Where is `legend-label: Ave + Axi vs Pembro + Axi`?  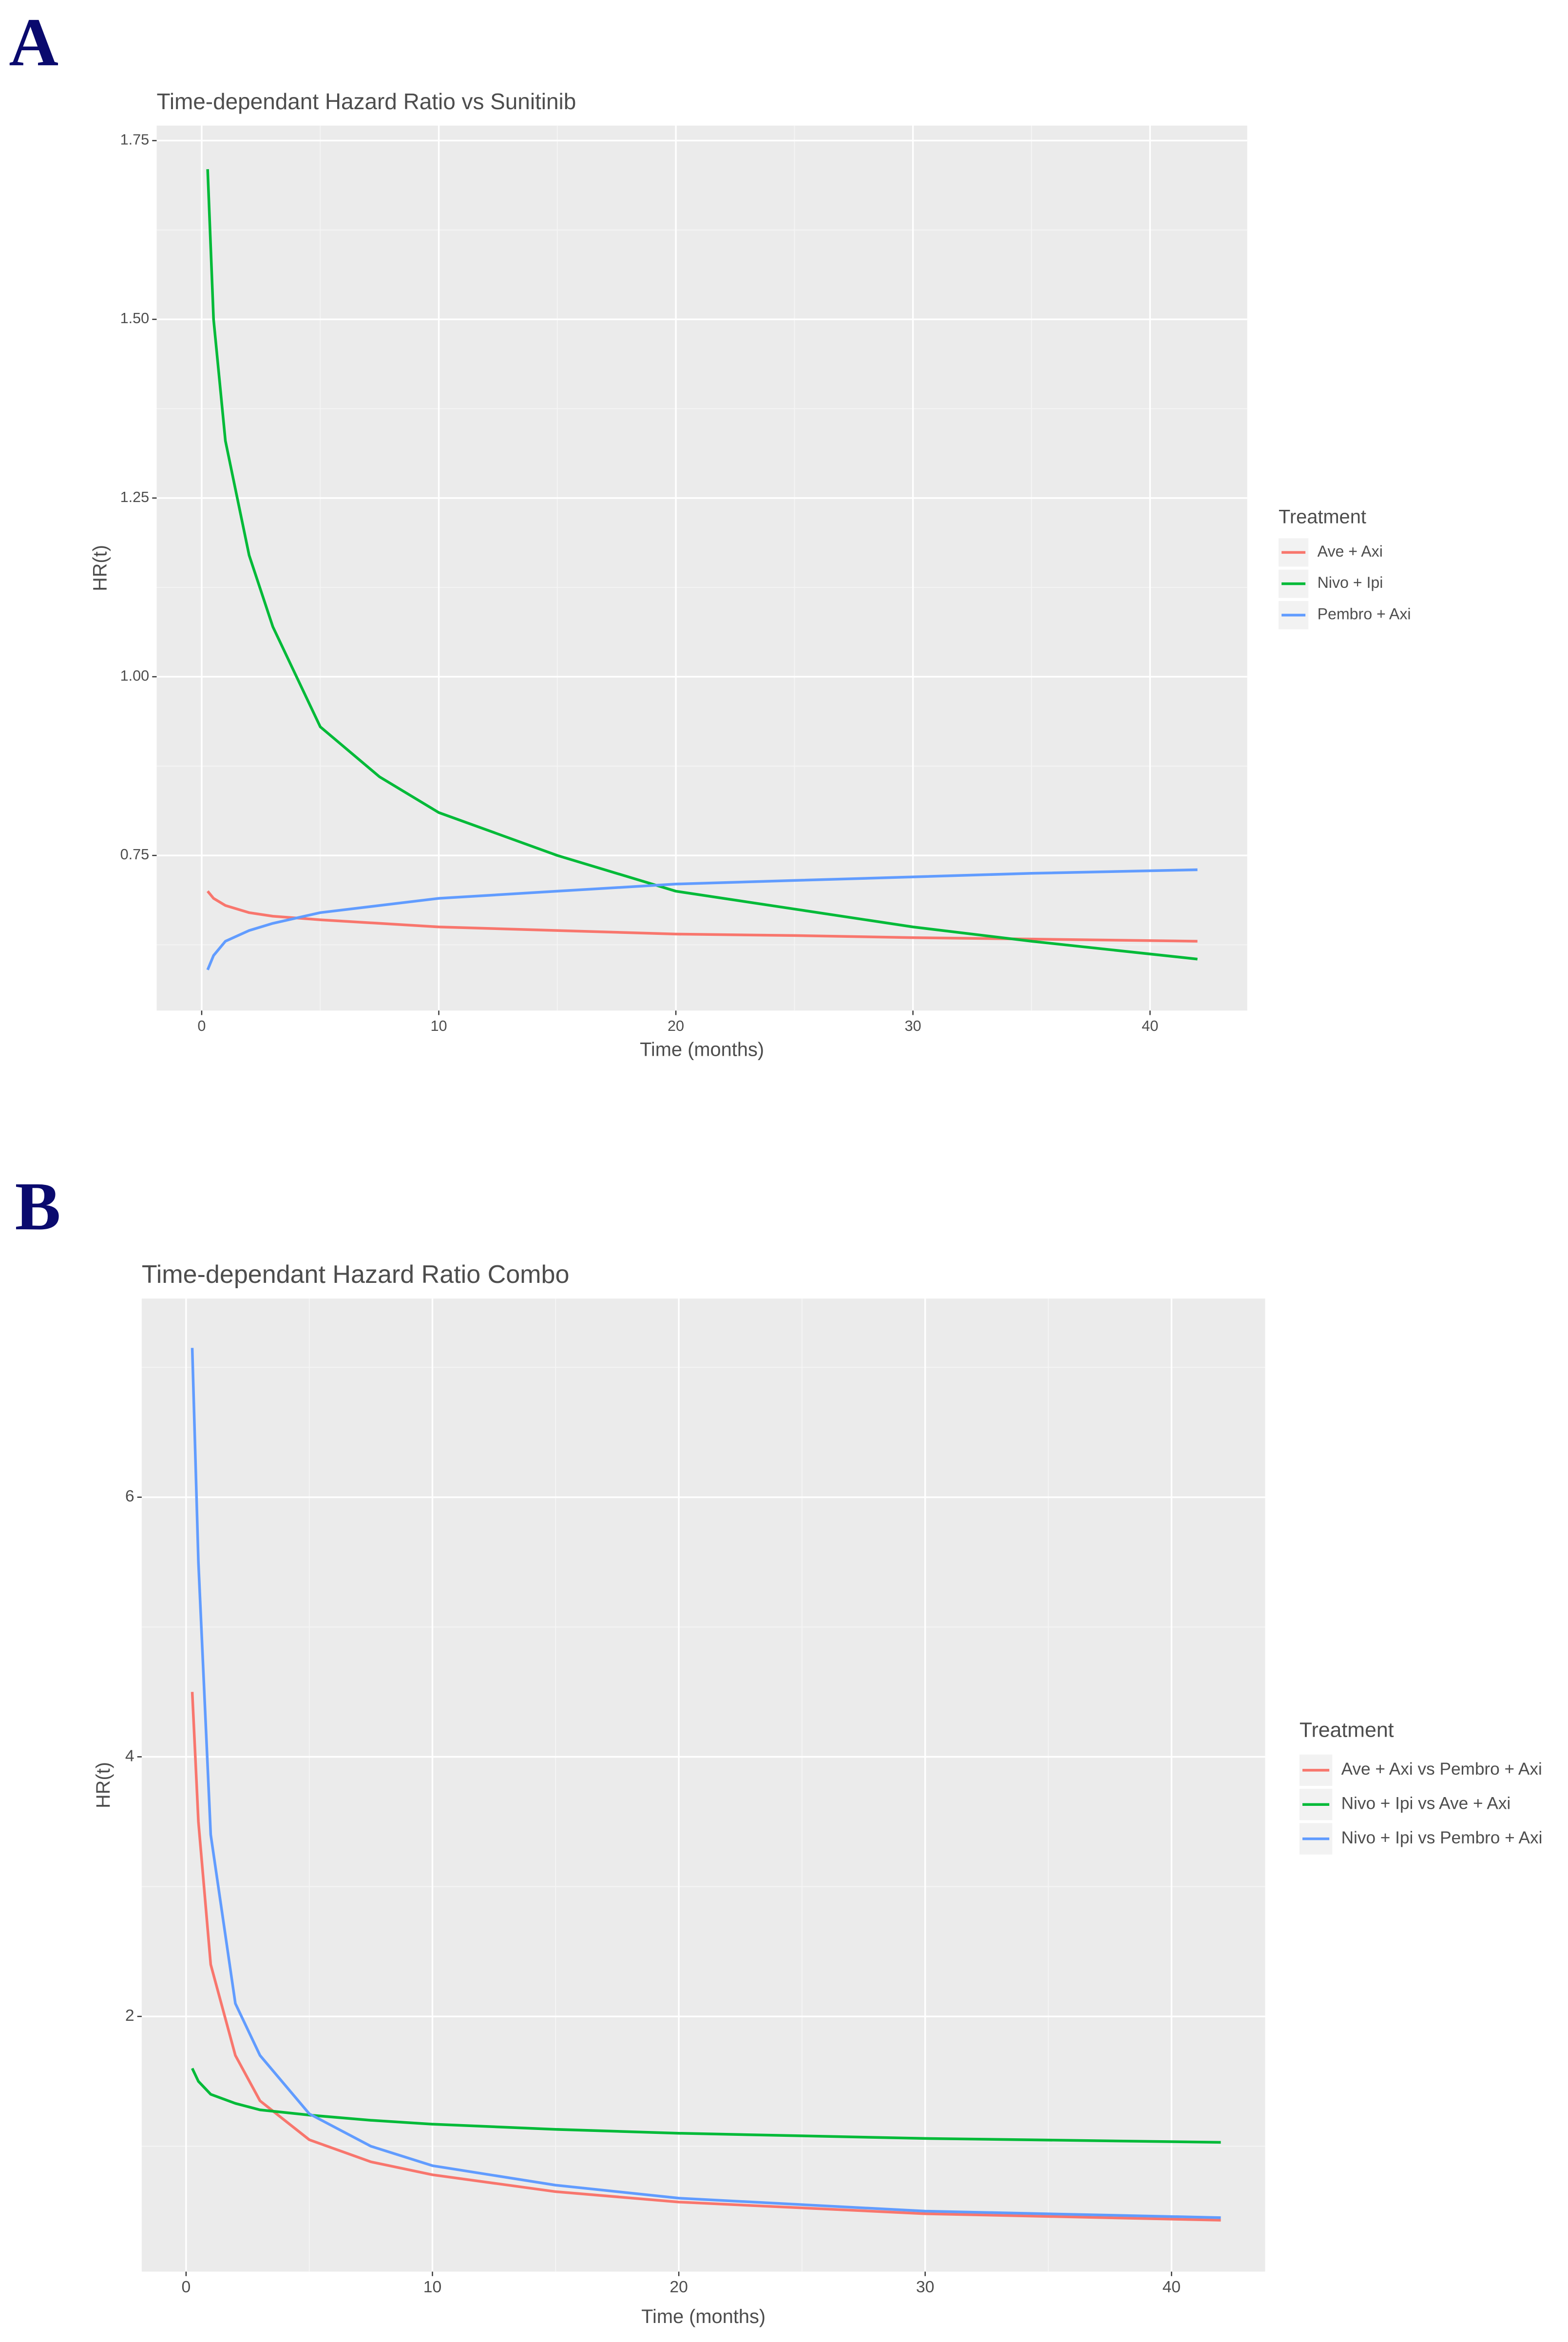
legend-label: Ave + Axi vs Pembro + Axi is located at coordinates (1441, 1769).